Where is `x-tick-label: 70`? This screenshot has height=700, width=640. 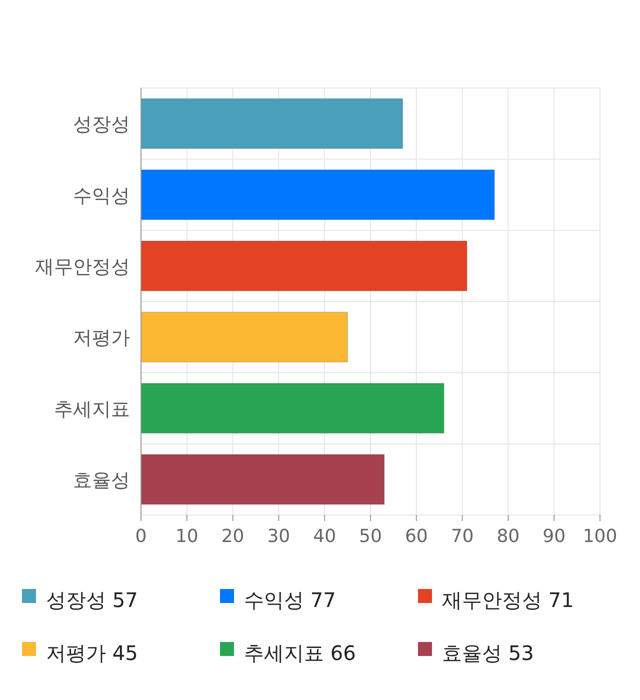 x-tick-label: 70 is located at coordinates (462, 536).